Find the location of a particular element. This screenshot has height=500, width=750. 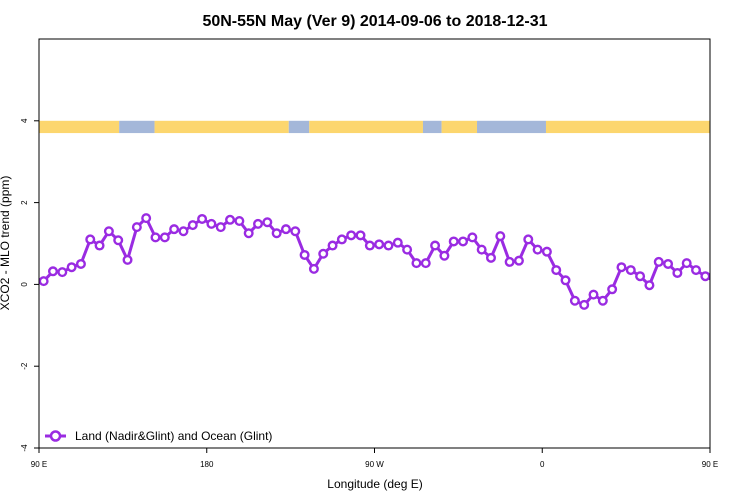

y-tick-label: 0 is located at coordinates (24, 284).